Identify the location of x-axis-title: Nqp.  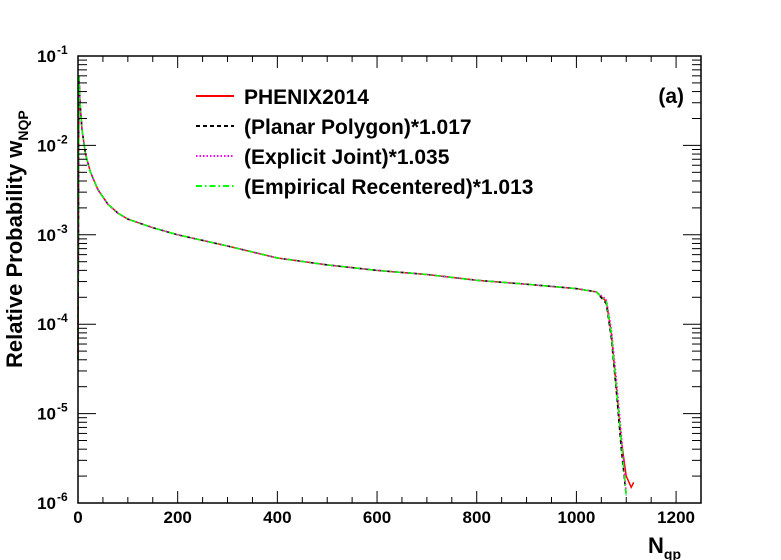
(664, 546).